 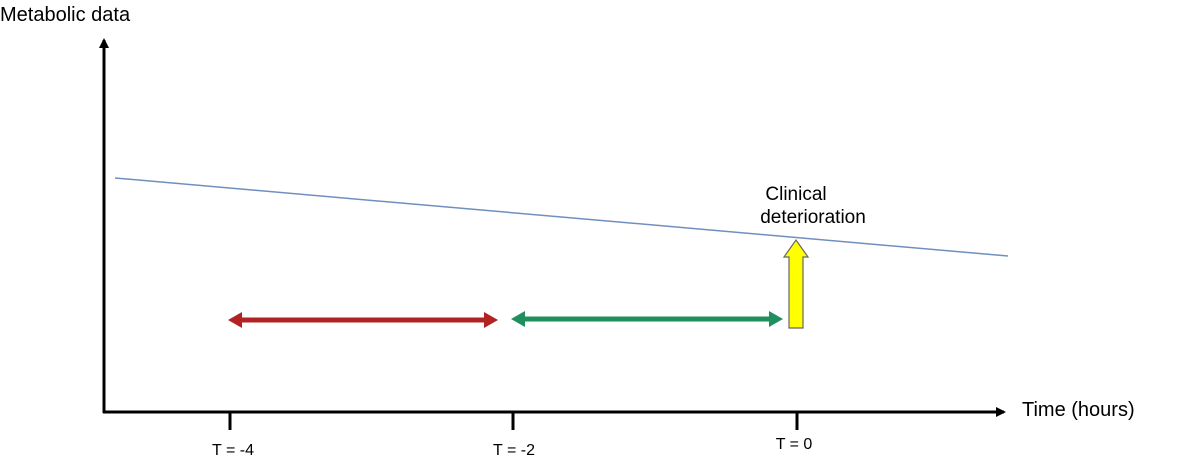 What do you see at coordinates (796, 283) in the screenshot?
I see `clinical-deterioration-up-arrow` at bounding box center [796, 283].